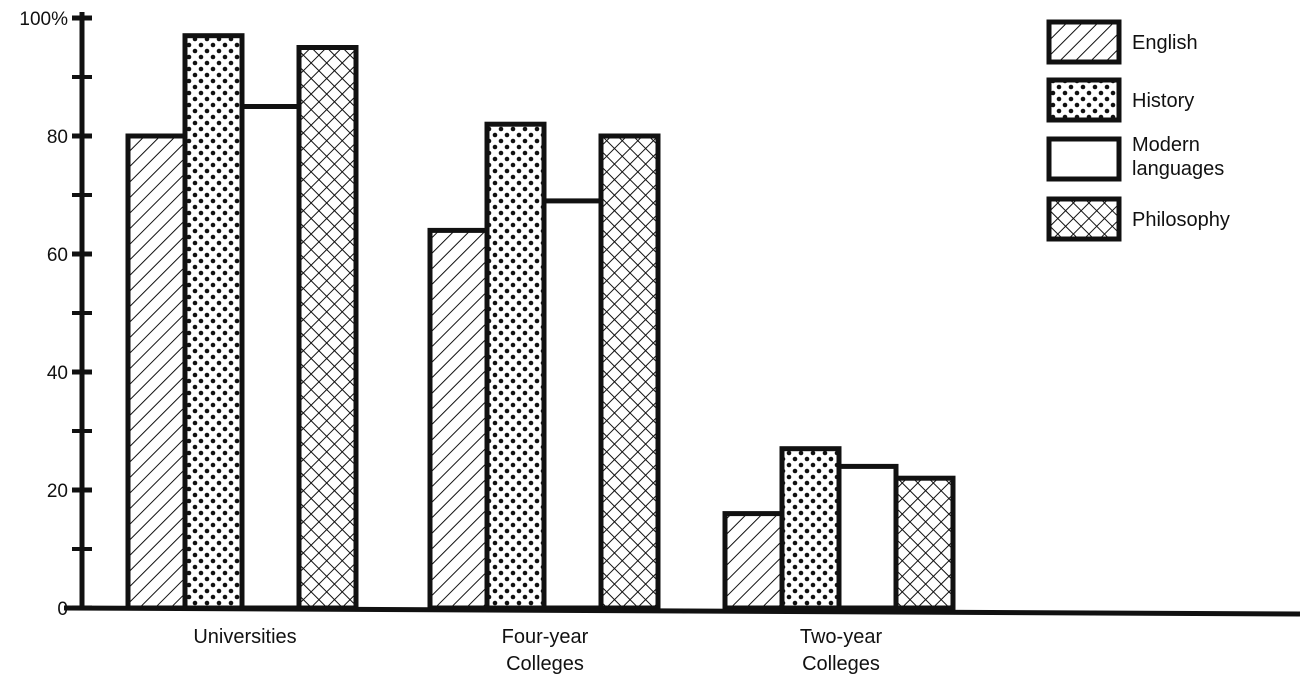  Describe the element at coordinates (515, 366) in the screenshot. I see `bar-history-four-year-colleges` at that location.